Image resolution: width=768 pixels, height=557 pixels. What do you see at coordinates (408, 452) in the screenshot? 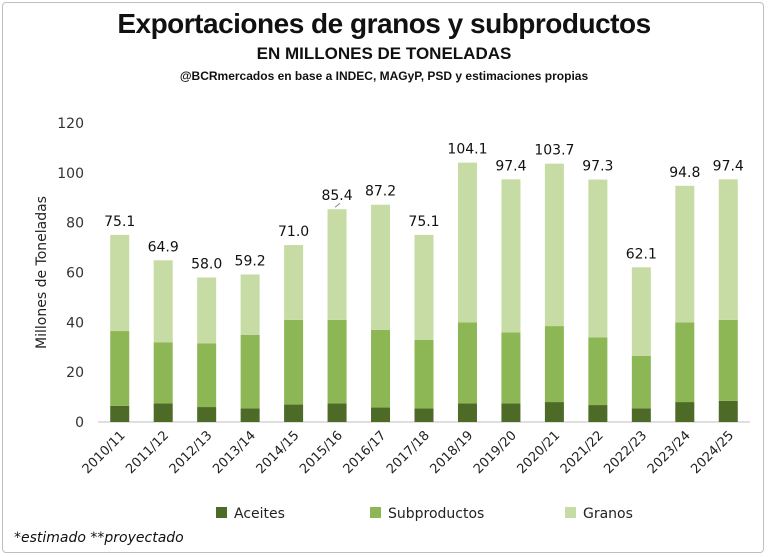
I see `x-tick-label: 2017/18` at bounding box center [408, 452].